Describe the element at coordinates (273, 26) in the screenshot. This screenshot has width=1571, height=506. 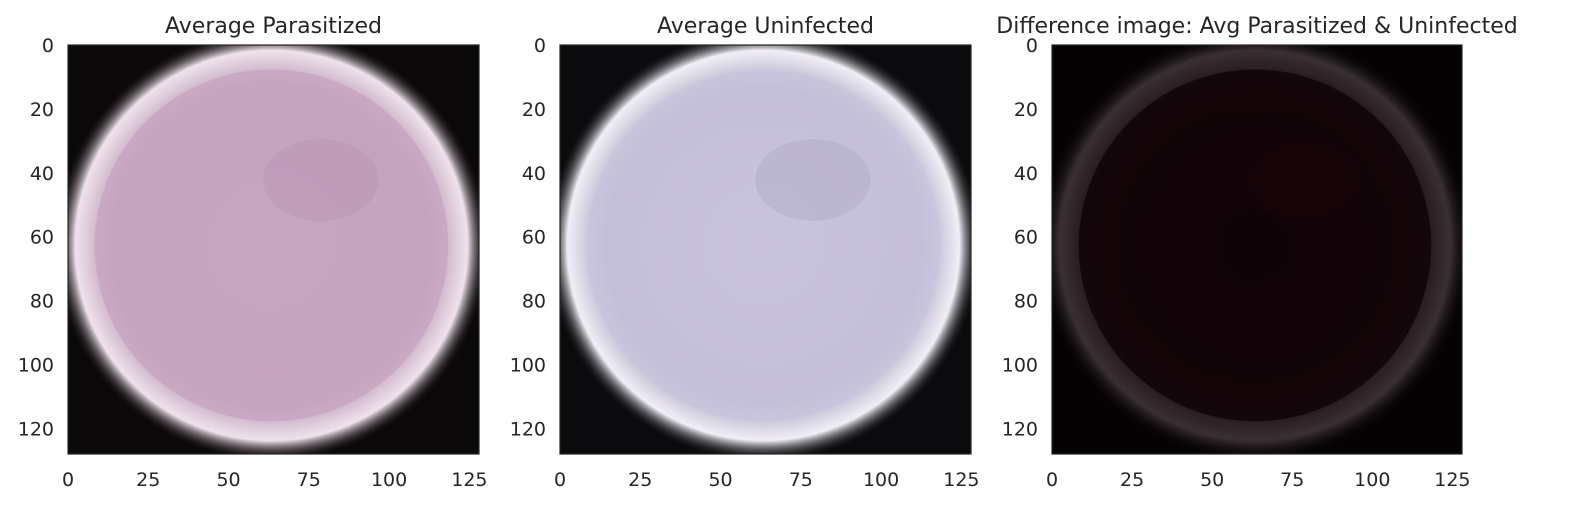
I see `panel-title: Average Parasitized` at that location.